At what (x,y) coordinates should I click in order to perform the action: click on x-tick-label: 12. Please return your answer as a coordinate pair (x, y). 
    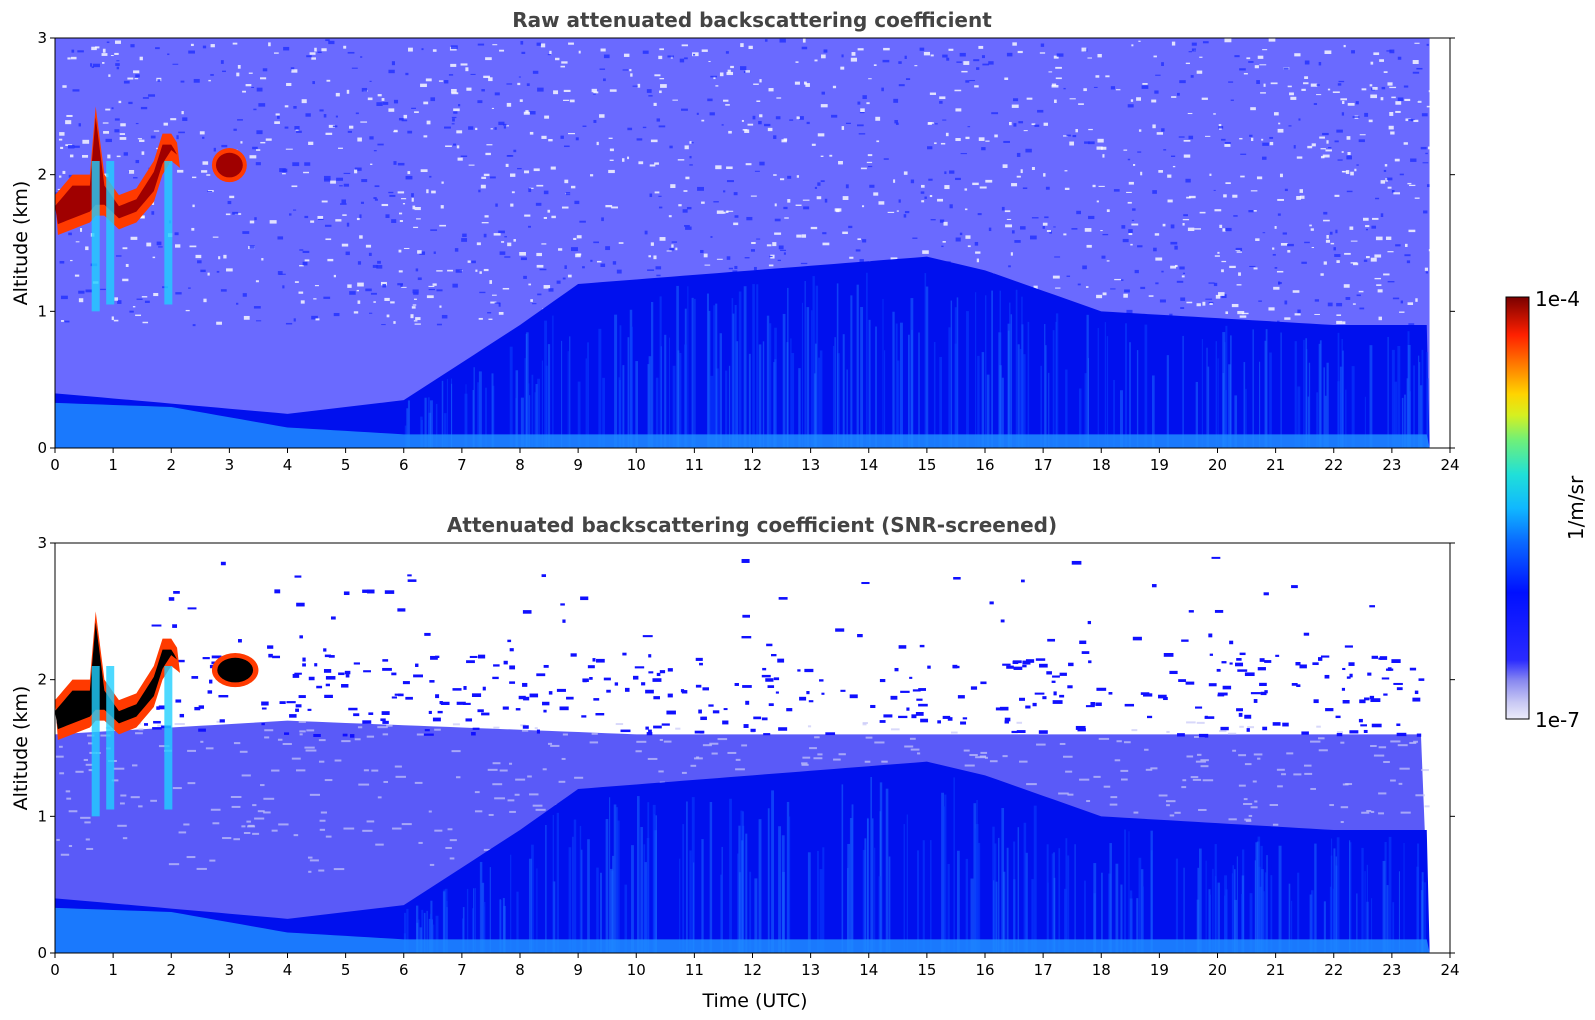
    Looking at the image, I should click on (752, 465).